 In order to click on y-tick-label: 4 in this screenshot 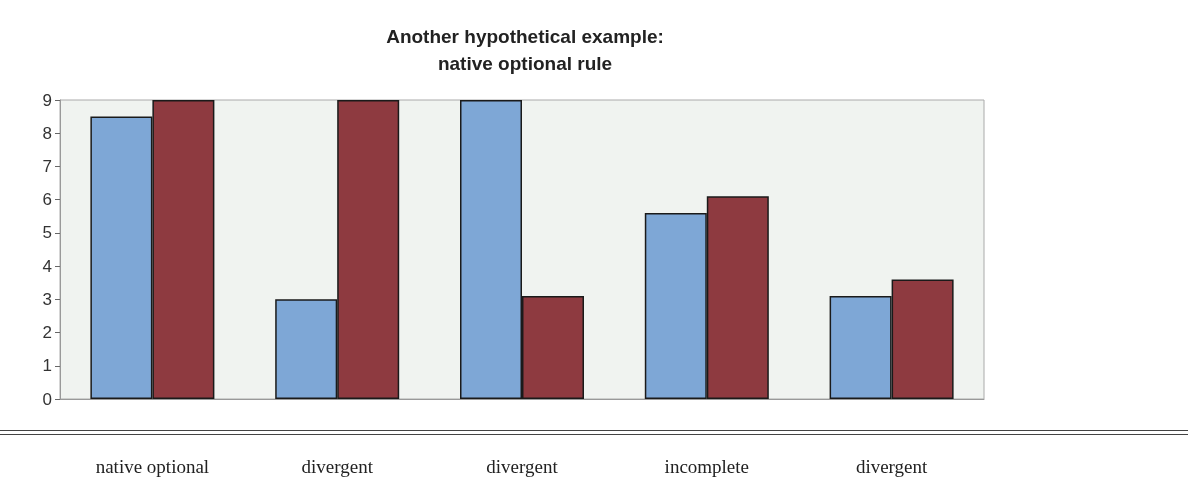, I will do `click(47, 266)`.